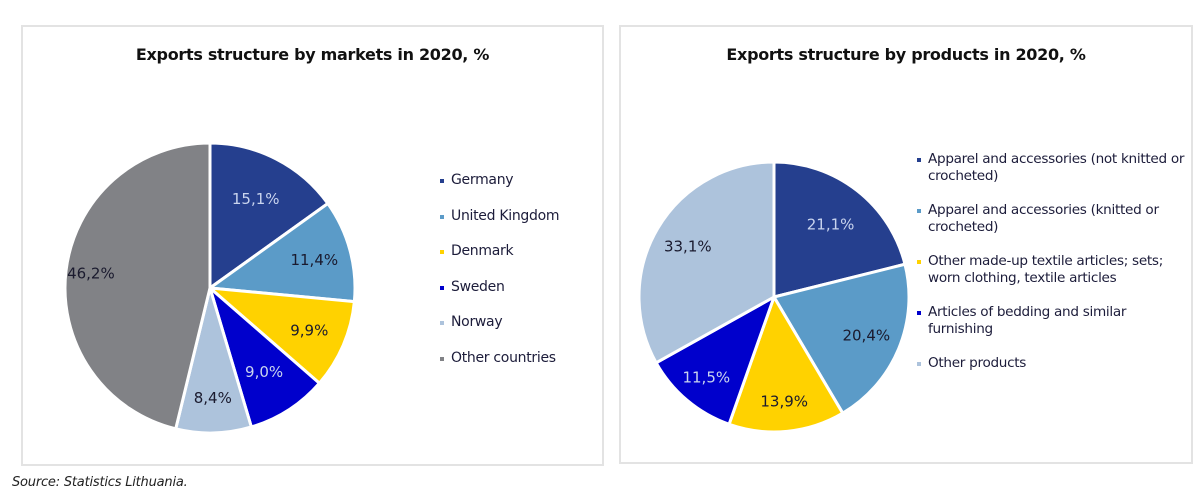 The width and height of the screenshot is (1204, 499). I want to click on products-pie-chart: 21,1% 20,4% 13,9% 11,5% 33,1%, so click(774, 297).